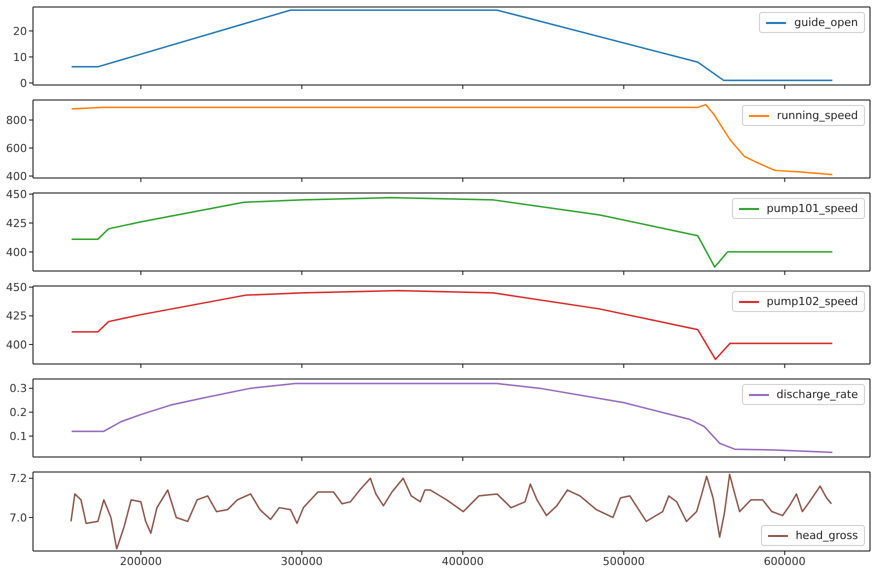 Image resolution: width=877 pixels, height=575 pixels. I want to click on x-tick-label: 200000, so click(141, 561).